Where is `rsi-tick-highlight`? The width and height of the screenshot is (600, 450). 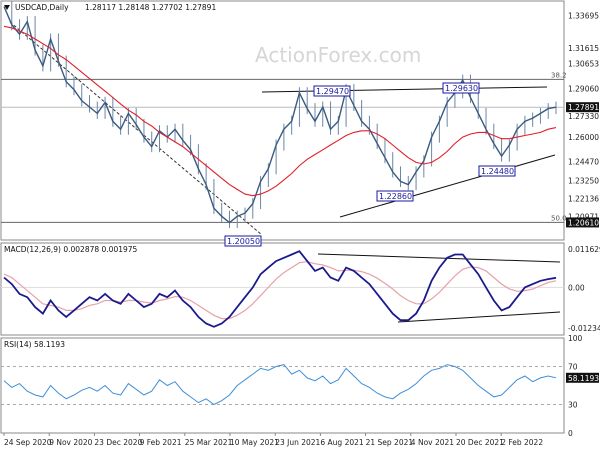
rsi-tick-highlight is located at coordinates (582, 377).